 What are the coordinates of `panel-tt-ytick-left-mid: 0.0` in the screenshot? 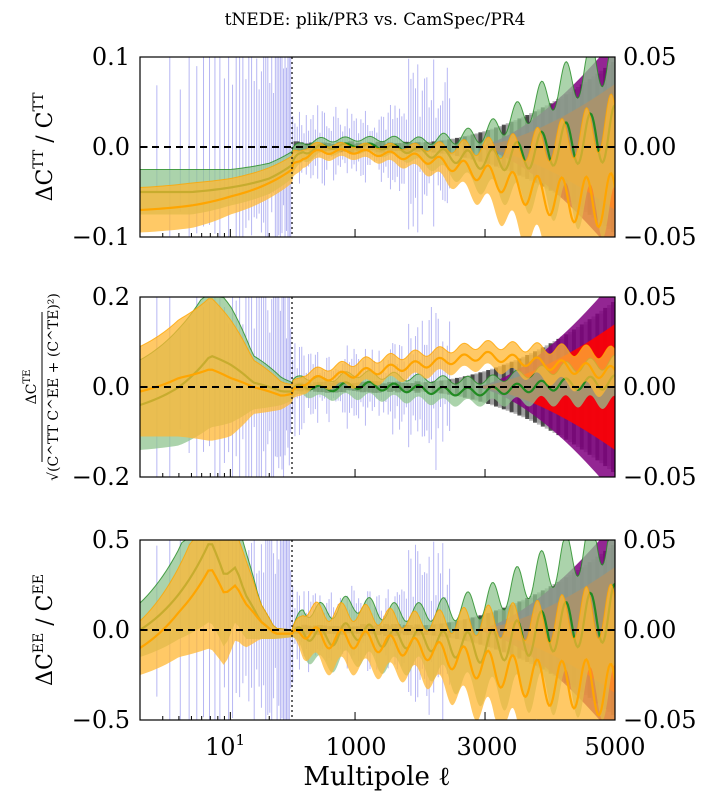 It's located at (111, 147).